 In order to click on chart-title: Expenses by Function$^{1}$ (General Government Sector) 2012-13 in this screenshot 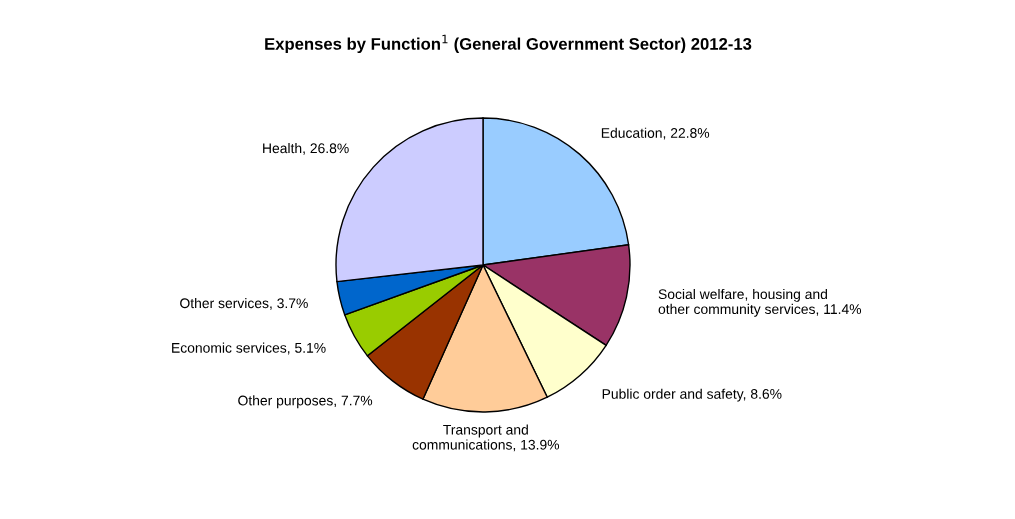, I will do `click(508, 44)`.